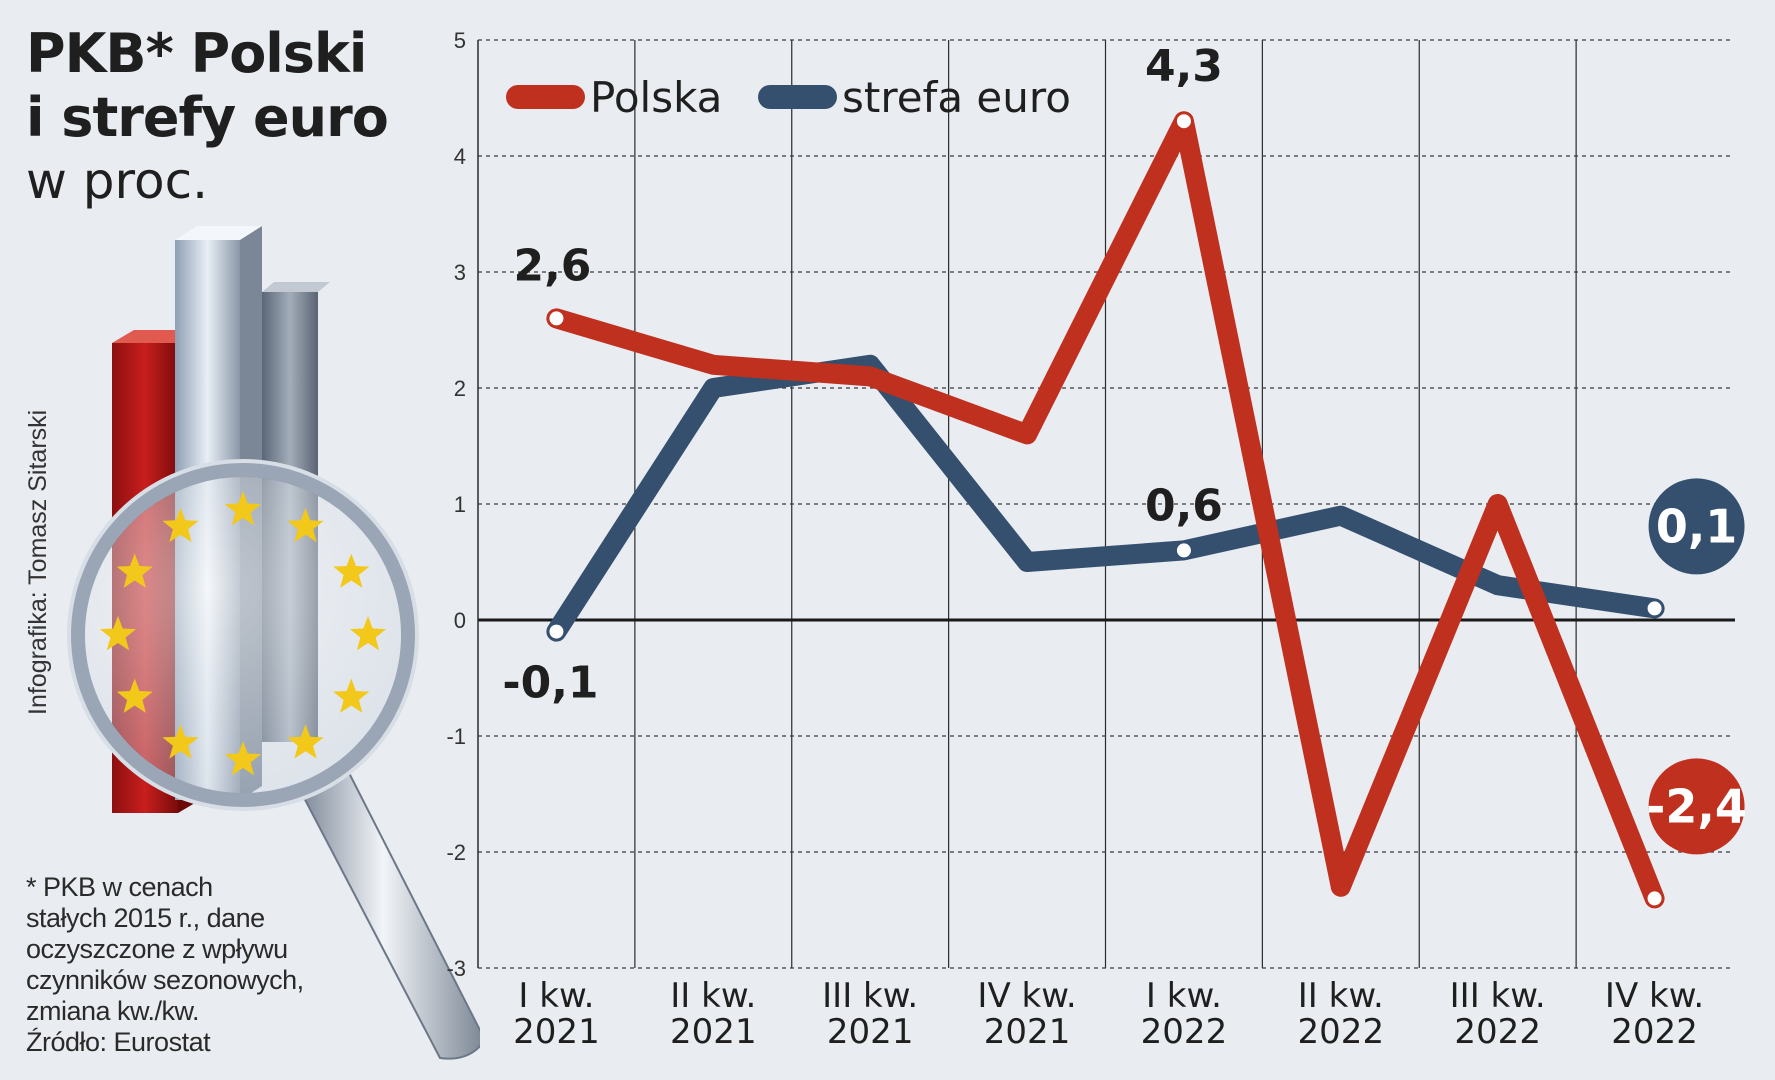 Image resolution: width=1775 pixels, height=1080 pixels. I want to click on data-label: -0,1, so click(550, 683).